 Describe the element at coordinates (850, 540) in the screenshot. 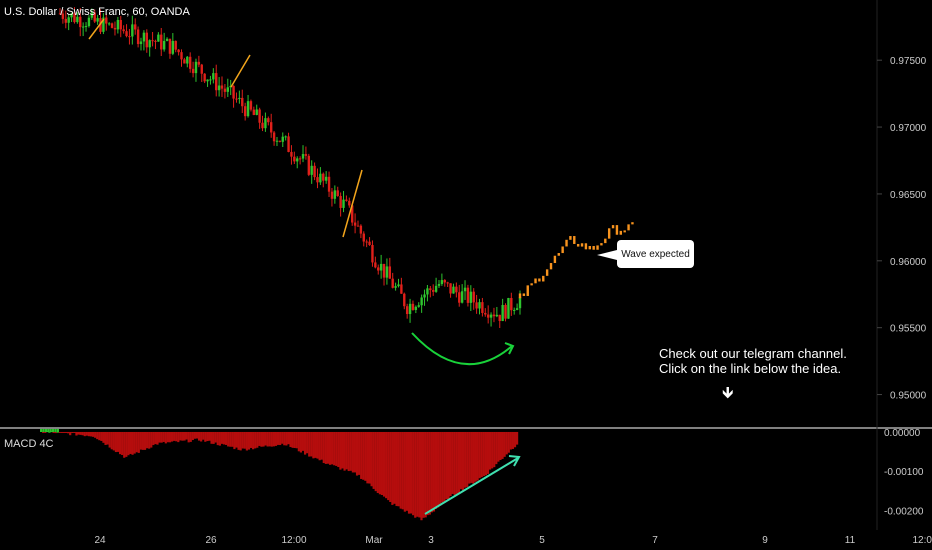

I see `time-tick-label: 11` at that location.